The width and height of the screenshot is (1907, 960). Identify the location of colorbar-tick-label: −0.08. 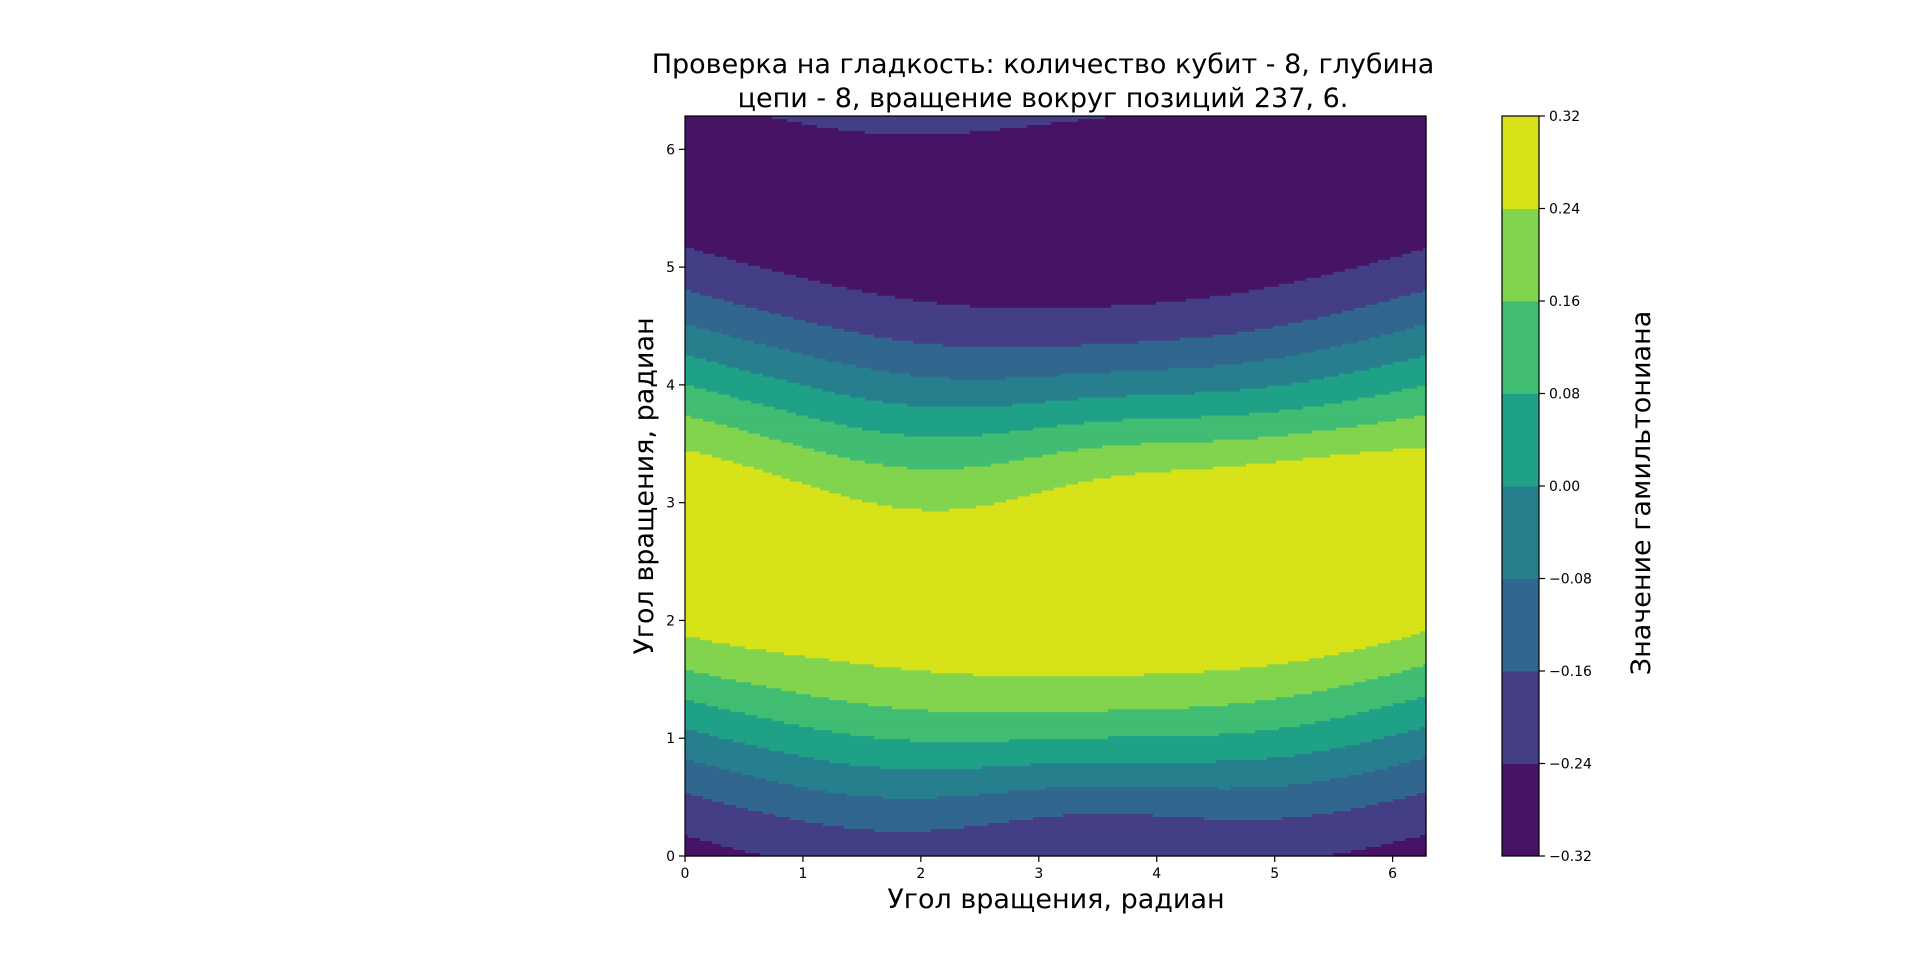
(1570, 580).